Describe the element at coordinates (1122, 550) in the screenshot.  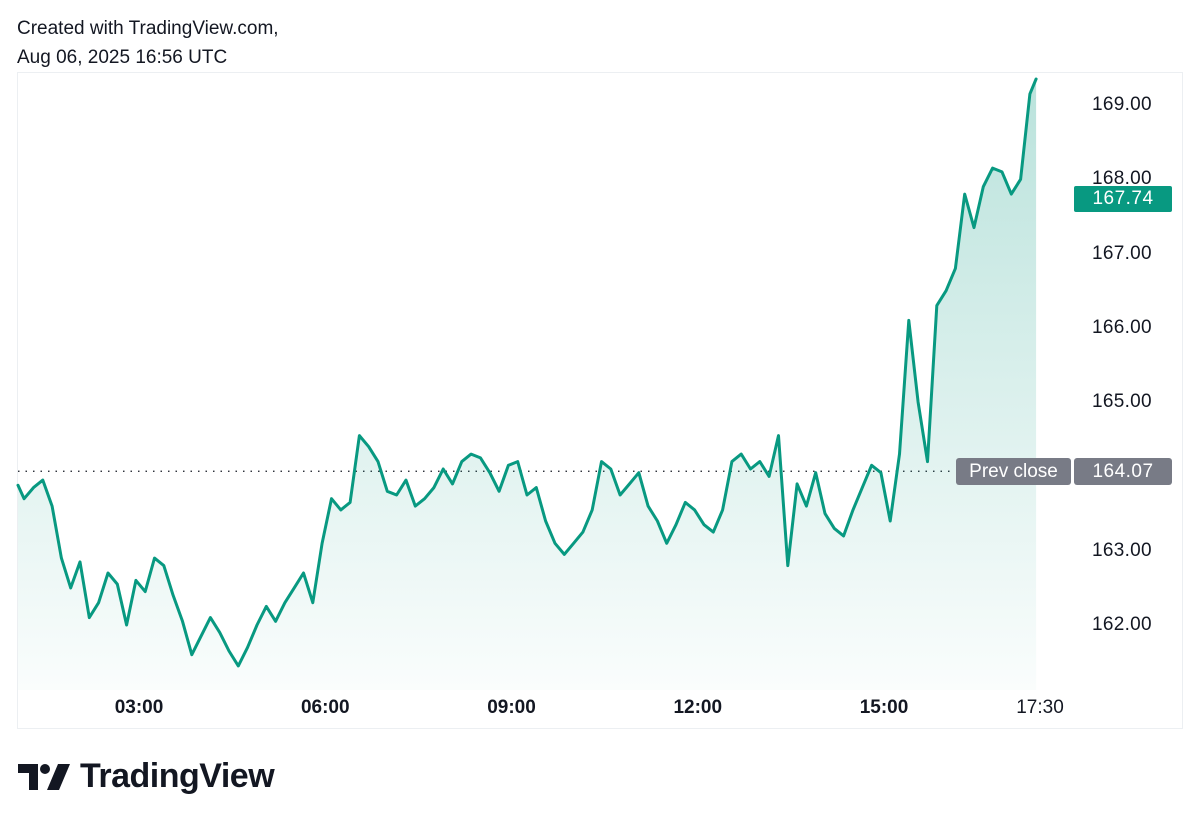
I see `price-tick: 163.00` at that location.